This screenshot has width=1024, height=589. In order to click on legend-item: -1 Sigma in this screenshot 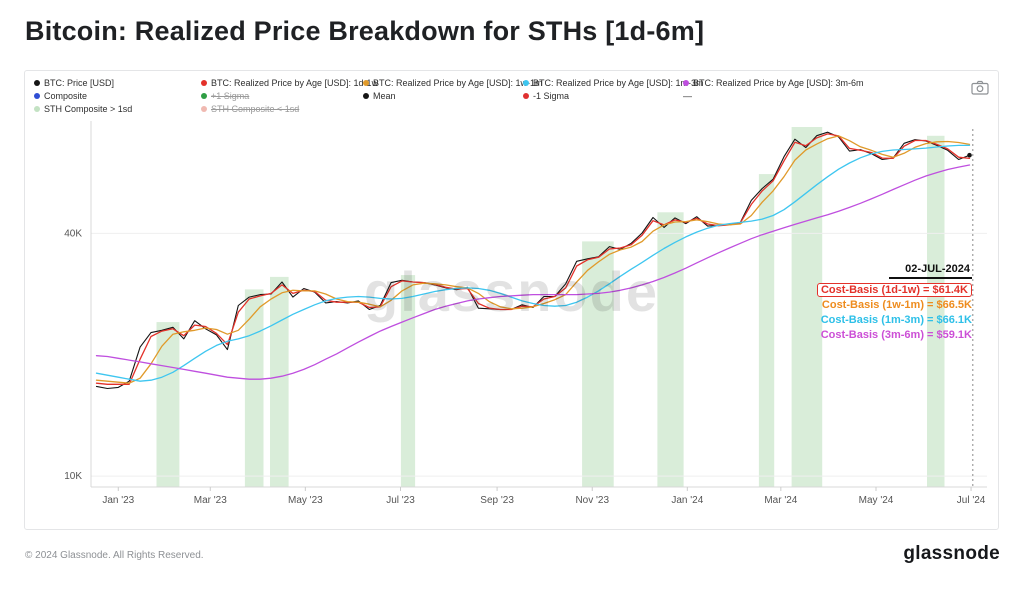, I will do `click(603, 96)`.